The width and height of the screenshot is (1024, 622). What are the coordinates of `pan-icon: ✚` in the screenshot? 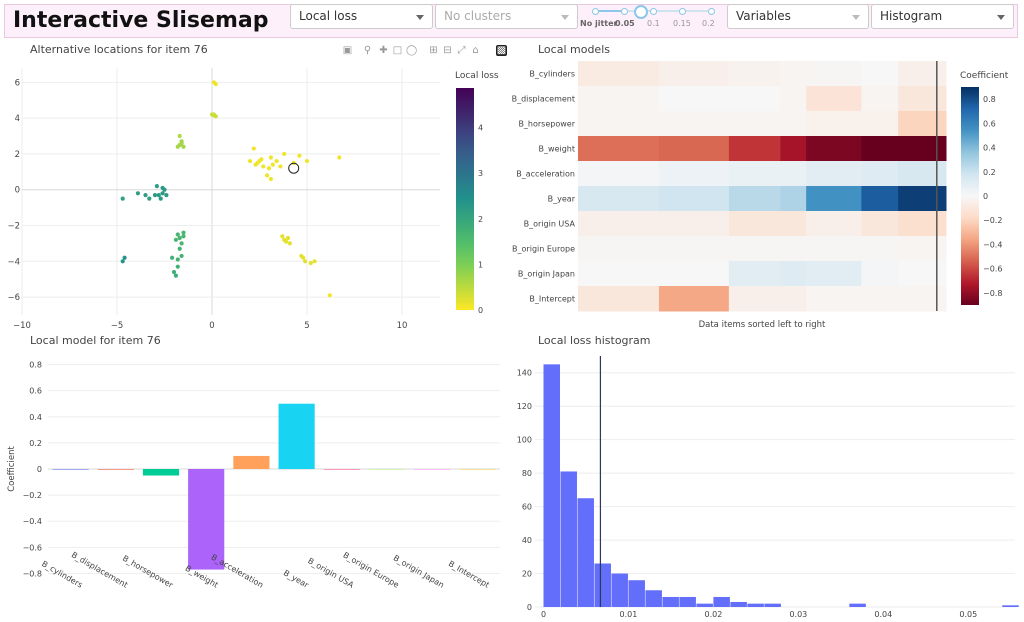 It's located at (383, 50).